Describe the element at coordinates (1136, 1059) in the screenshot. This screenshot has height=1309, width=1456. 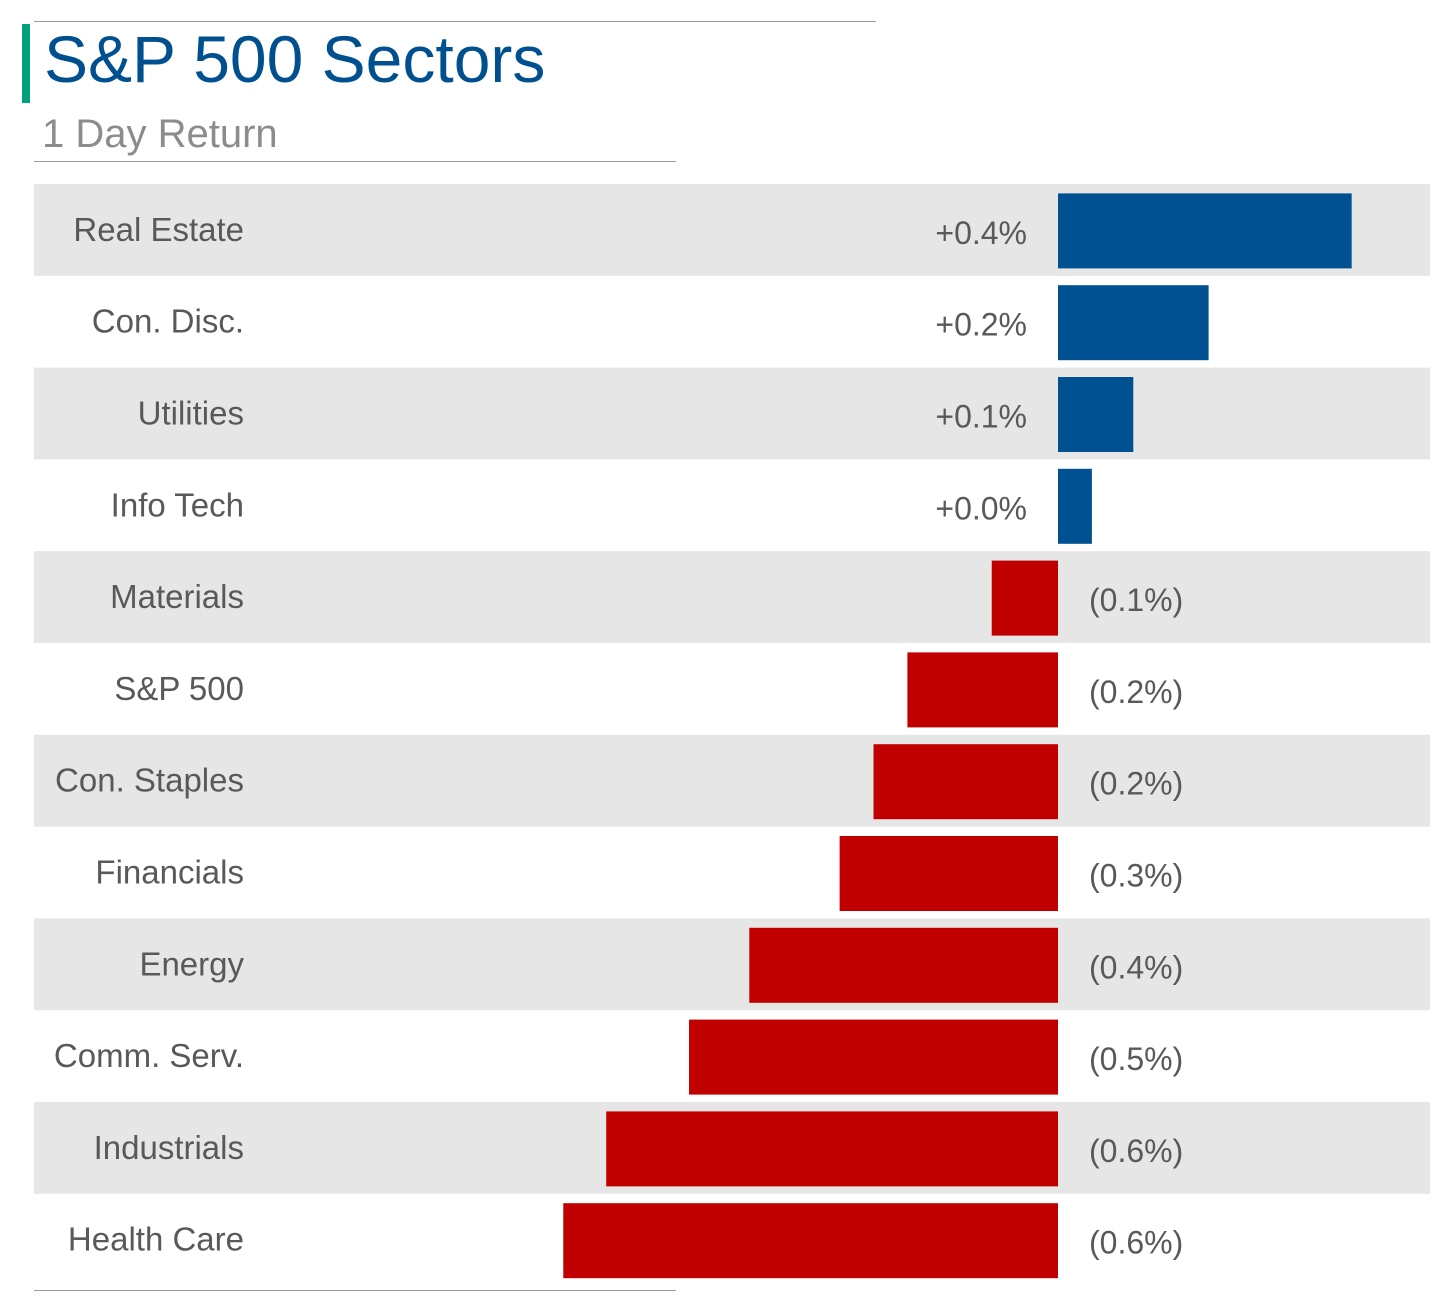
I see `value-label: (0.5%)` at that location.